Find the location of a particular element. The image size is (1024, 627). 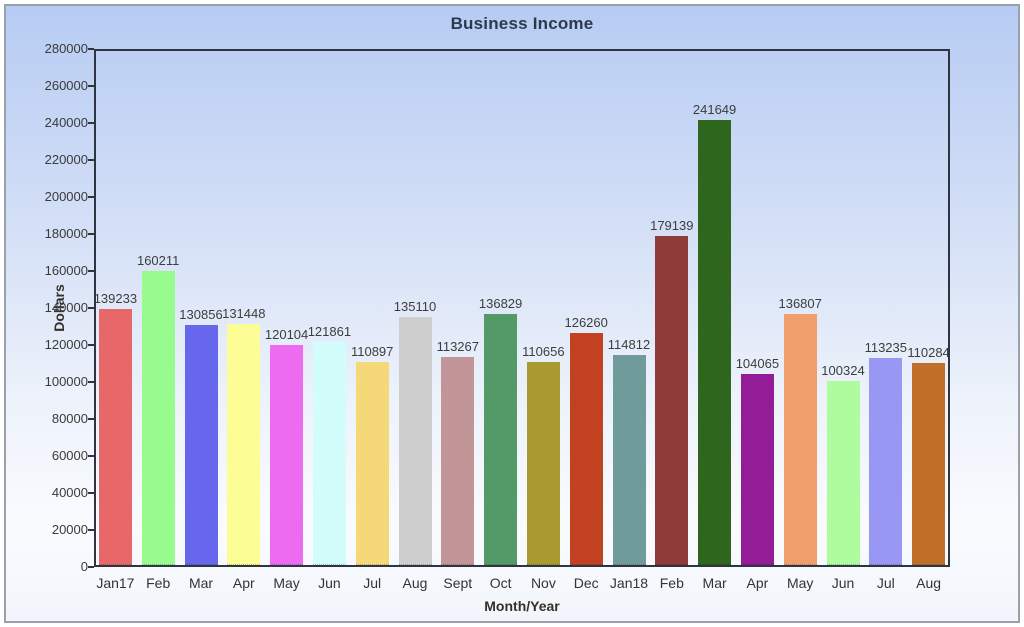

bar-value-label: 160211 is located at coordinates (158, 260).